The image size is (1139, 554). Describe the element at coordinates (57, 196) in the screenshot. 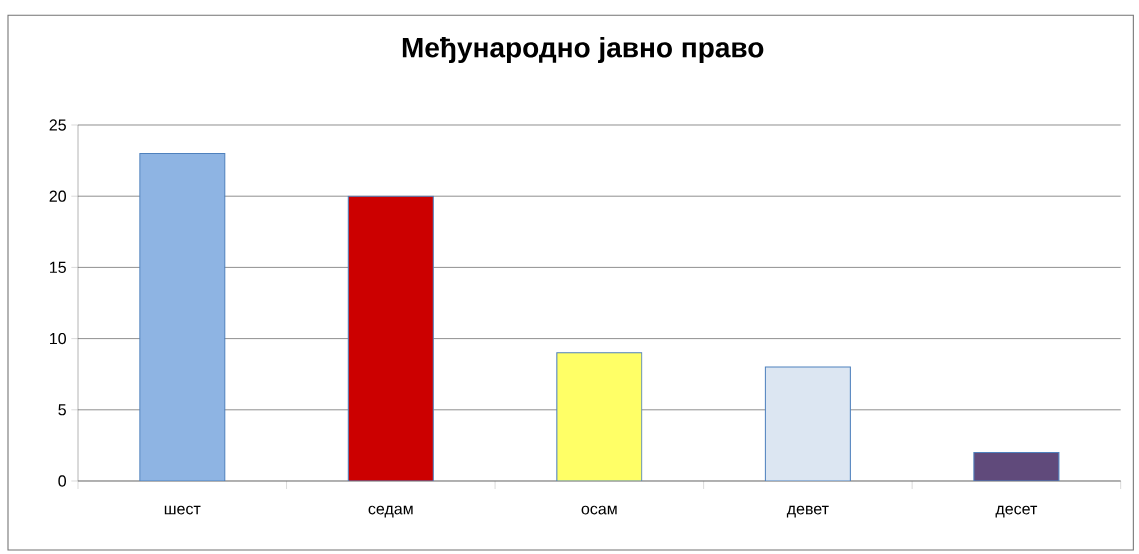

I see `y-tick-label: 20` at that location.